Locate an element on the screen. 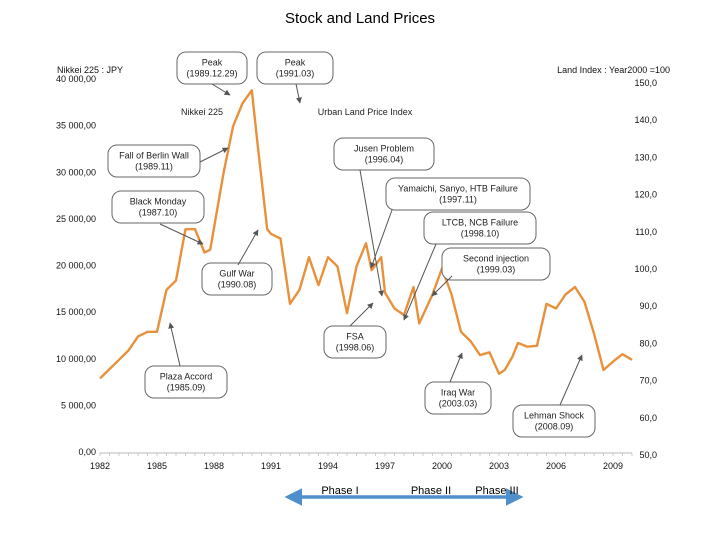 This screenshot has width=720, height=540. x-tick-label: 2003 is located at coordinates (499, 466).